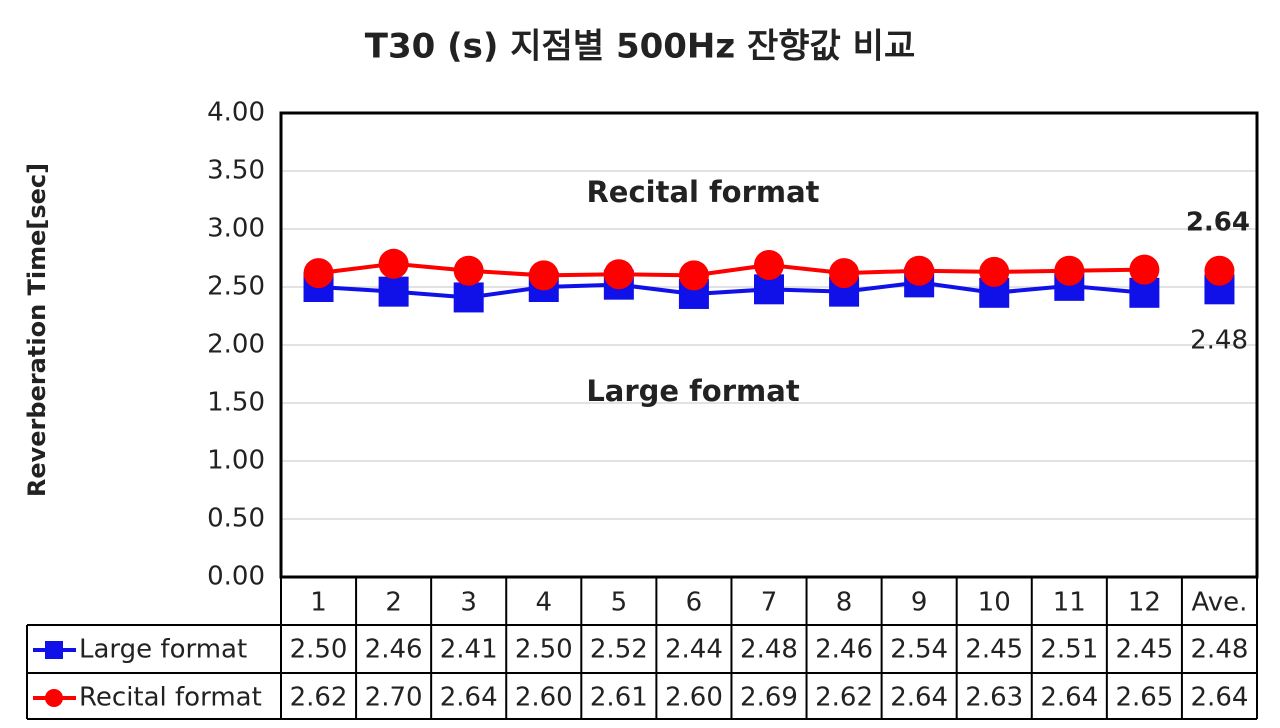 The height and width of the screenshot is (728, 1280). What do you see at coordinates (919, 650) in the screenshot?
I see `table-cell: 2.54` at bounding box center [919, 650].